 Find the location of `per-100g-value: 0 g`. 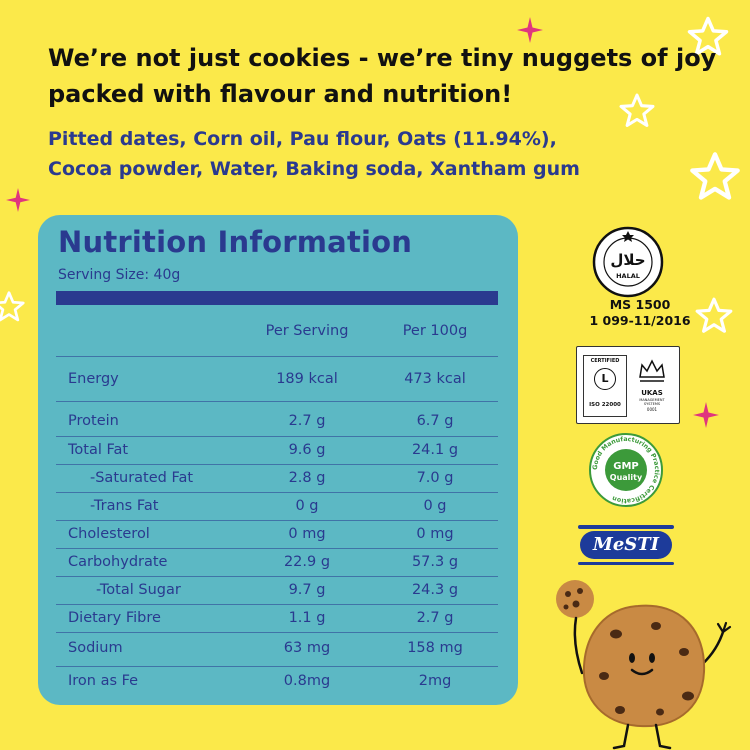

per-100g-value: 0 g is located at coordinates (435, 506).